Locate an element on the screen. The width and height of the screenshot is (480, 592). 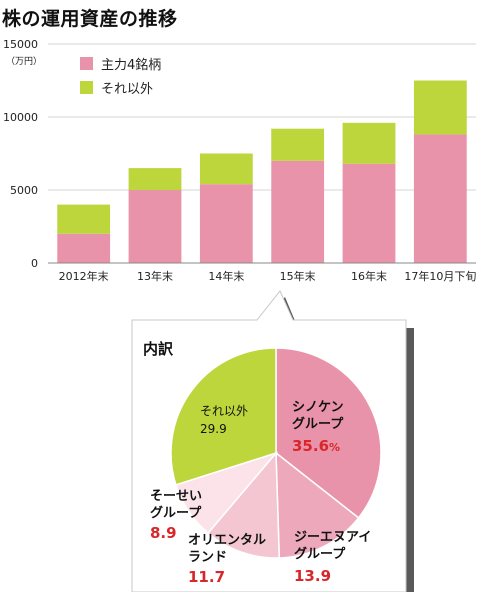
pie-slice-name: それ以外 is located at coordinates (224, 411).